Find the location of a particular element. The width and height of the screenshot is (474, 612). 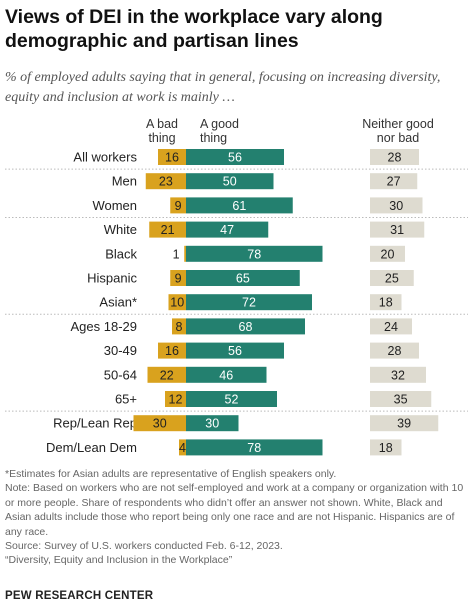

category-label: 50-64 is located at coordinates (120, 374).